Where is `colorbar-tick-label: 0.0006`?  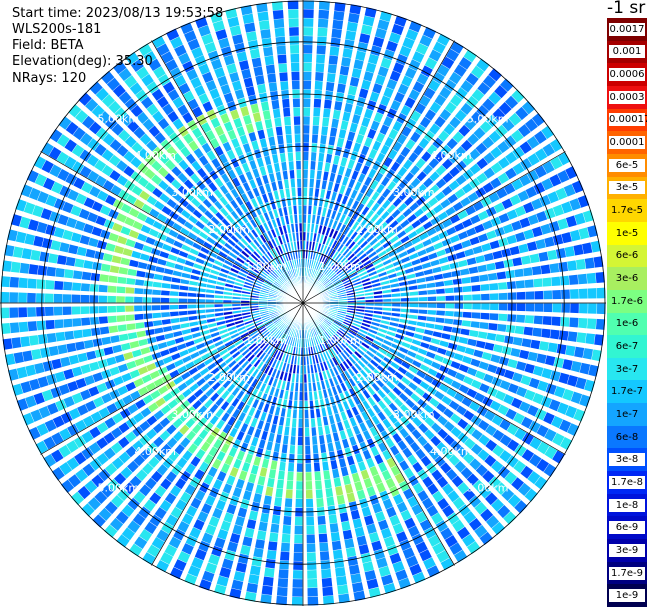
colorbar-tick-label: 0.0006 is located at coordinates (627, 75).